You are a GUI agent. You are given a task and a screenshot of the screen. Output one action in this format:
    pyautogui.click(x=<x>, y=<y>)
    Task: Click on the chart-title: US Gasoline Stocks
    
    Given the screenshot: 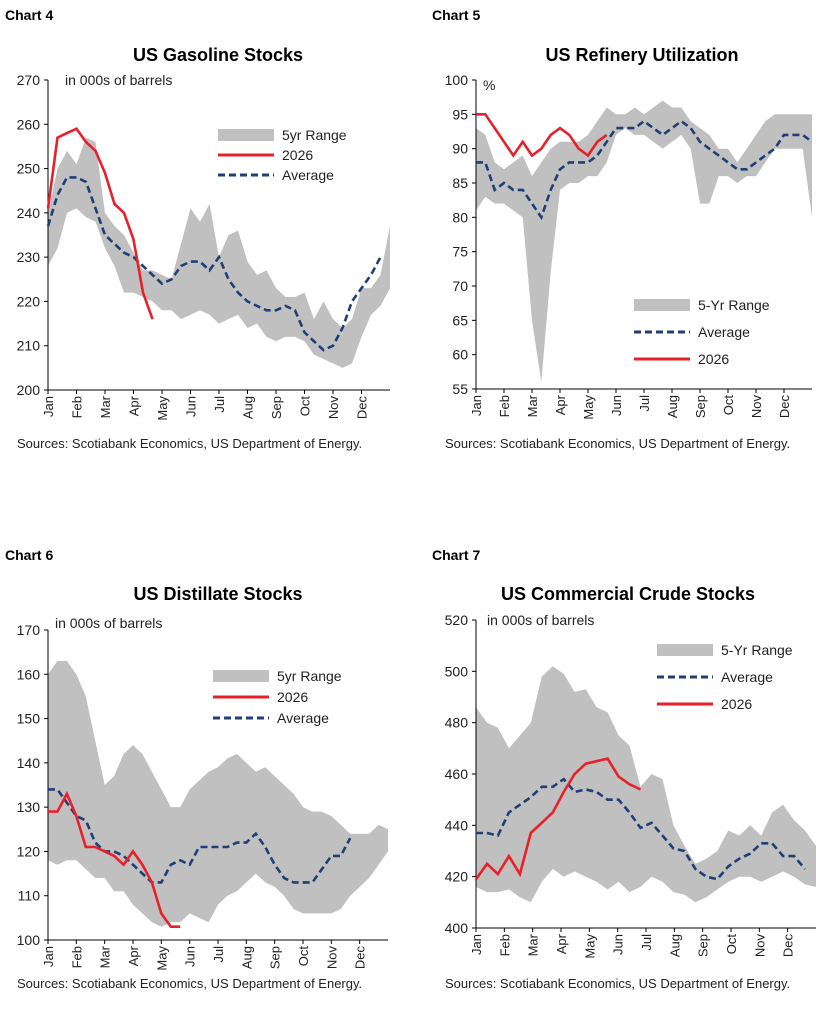 What is the action you would take?
    pyautogui.click(x=218, y=55)
    